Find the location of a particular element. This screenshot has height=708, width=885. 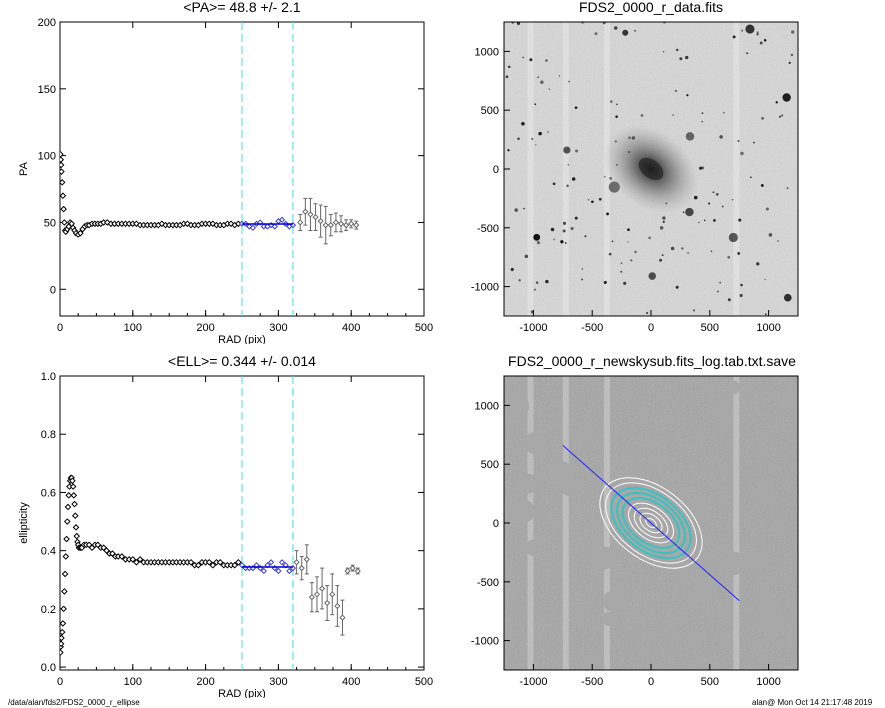

ell-ytick-label: 1.0 is located at coordinates (48, 377).